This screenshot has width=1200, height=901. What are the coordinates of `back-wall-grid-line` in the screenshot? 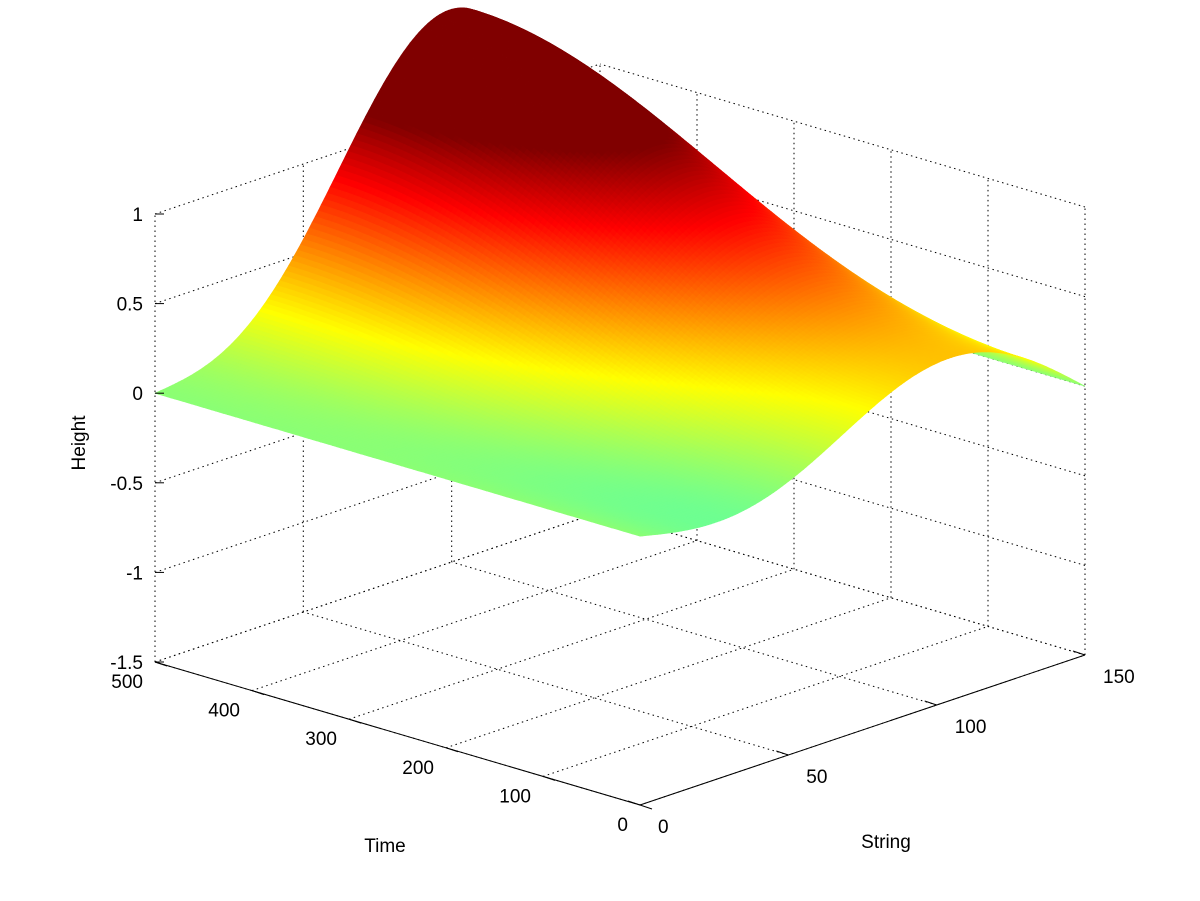 It's located at (377, 587).